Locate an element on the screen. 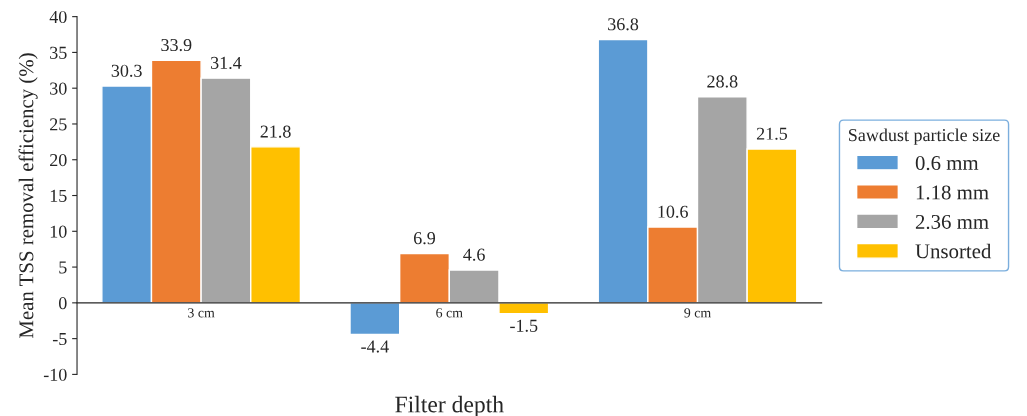 The height and width of the screenshot is (416, 1027). data-label: 30.3 is located at coordinates (126, 70).